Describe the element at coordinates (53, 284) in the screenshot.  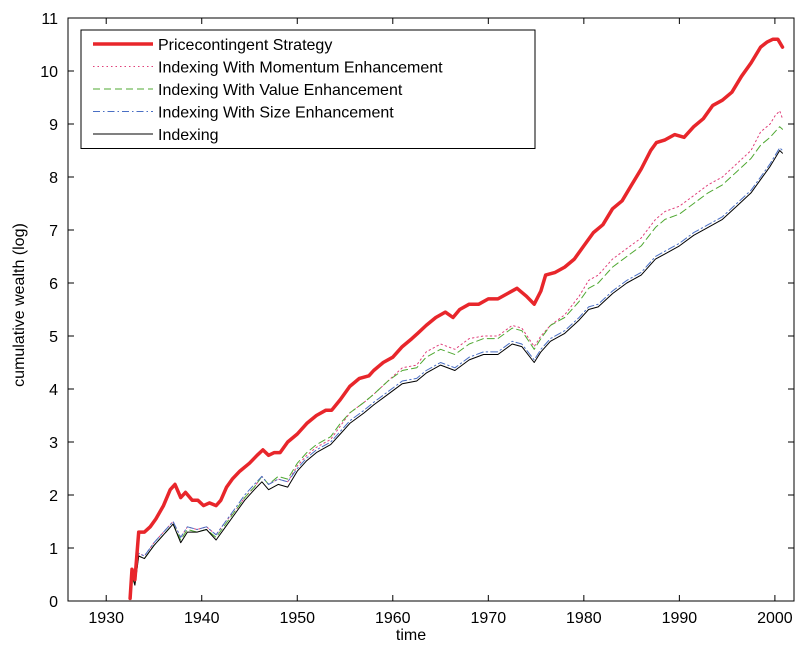
I see `y-tick-label: 6` at that location.